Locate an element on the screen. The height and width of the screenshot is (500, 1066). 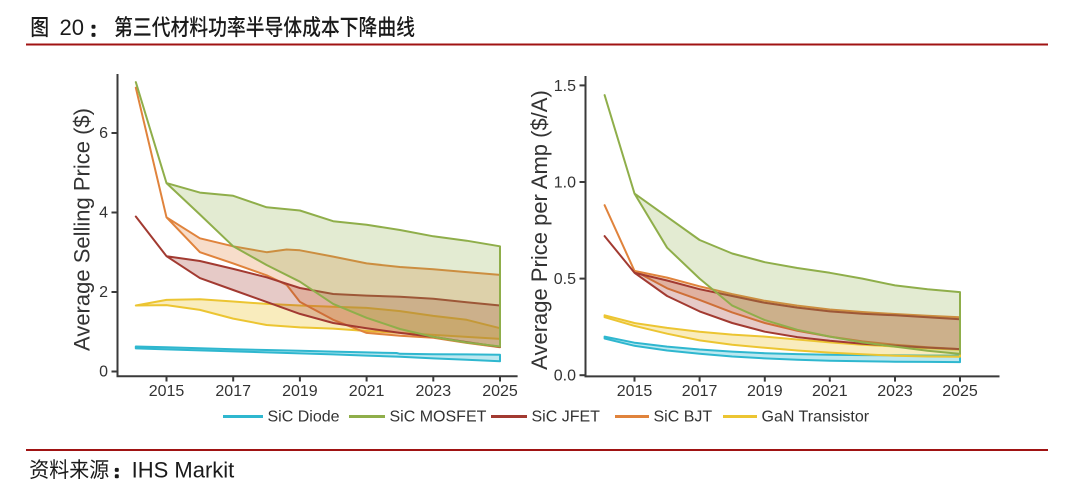
svg-text: SiC JFET is located at coordinates (566, 417).